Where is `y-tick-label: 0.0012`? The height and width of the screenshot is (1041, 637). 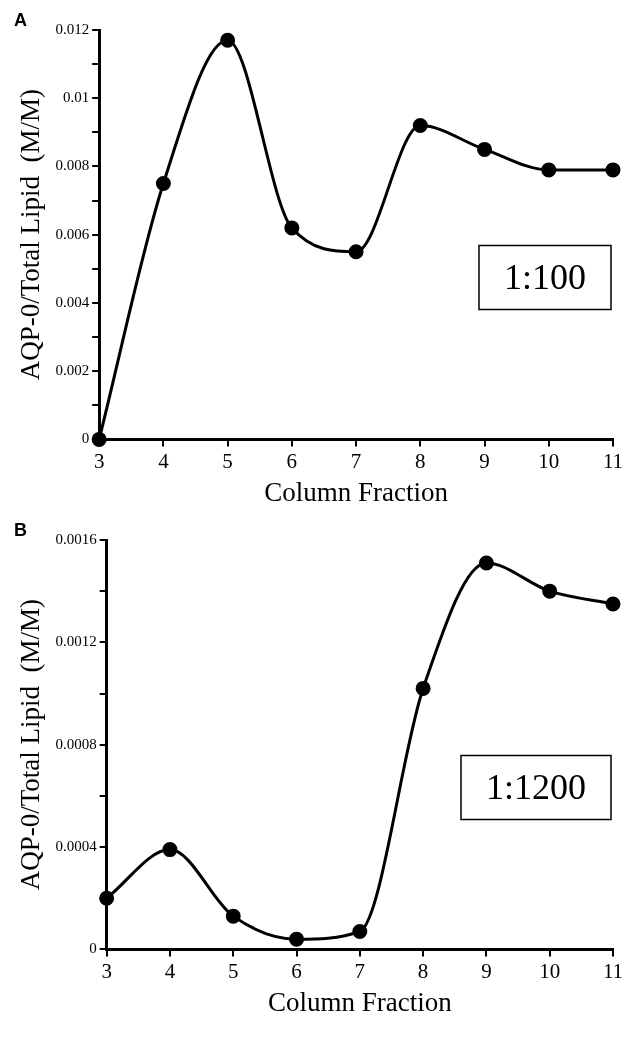
y-tick-label: 0.0012 is located at coordinates (76, 641).